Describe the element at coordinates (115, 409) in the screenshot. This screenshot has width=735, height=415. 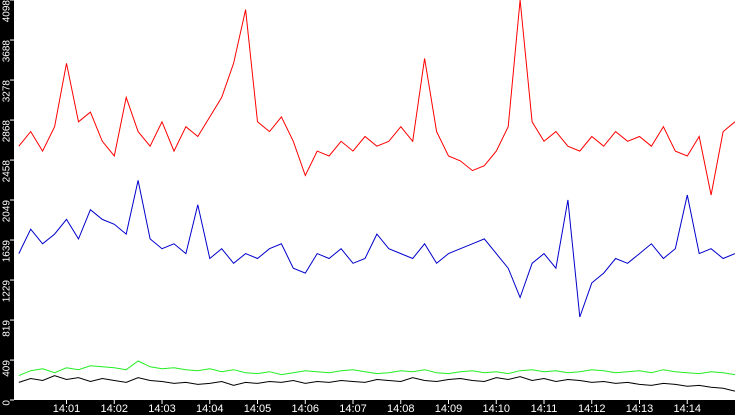
I see `x-tick-label: 14:02` at that location.